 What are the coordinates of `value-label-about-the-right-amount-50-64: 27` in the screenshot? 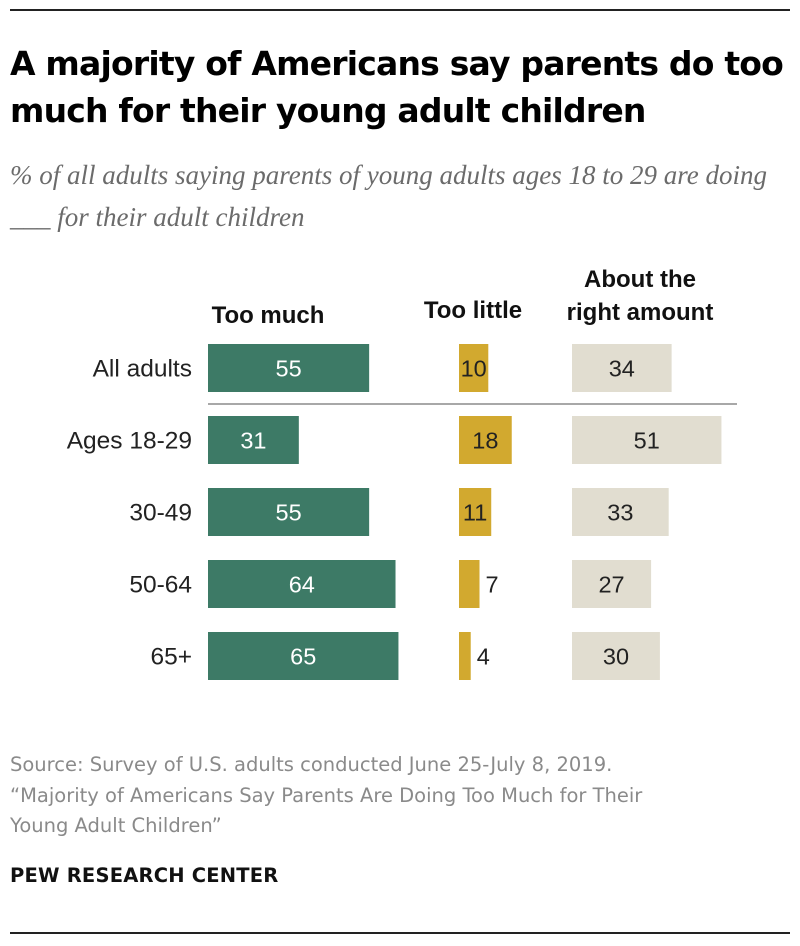 It's located at (611, 585).